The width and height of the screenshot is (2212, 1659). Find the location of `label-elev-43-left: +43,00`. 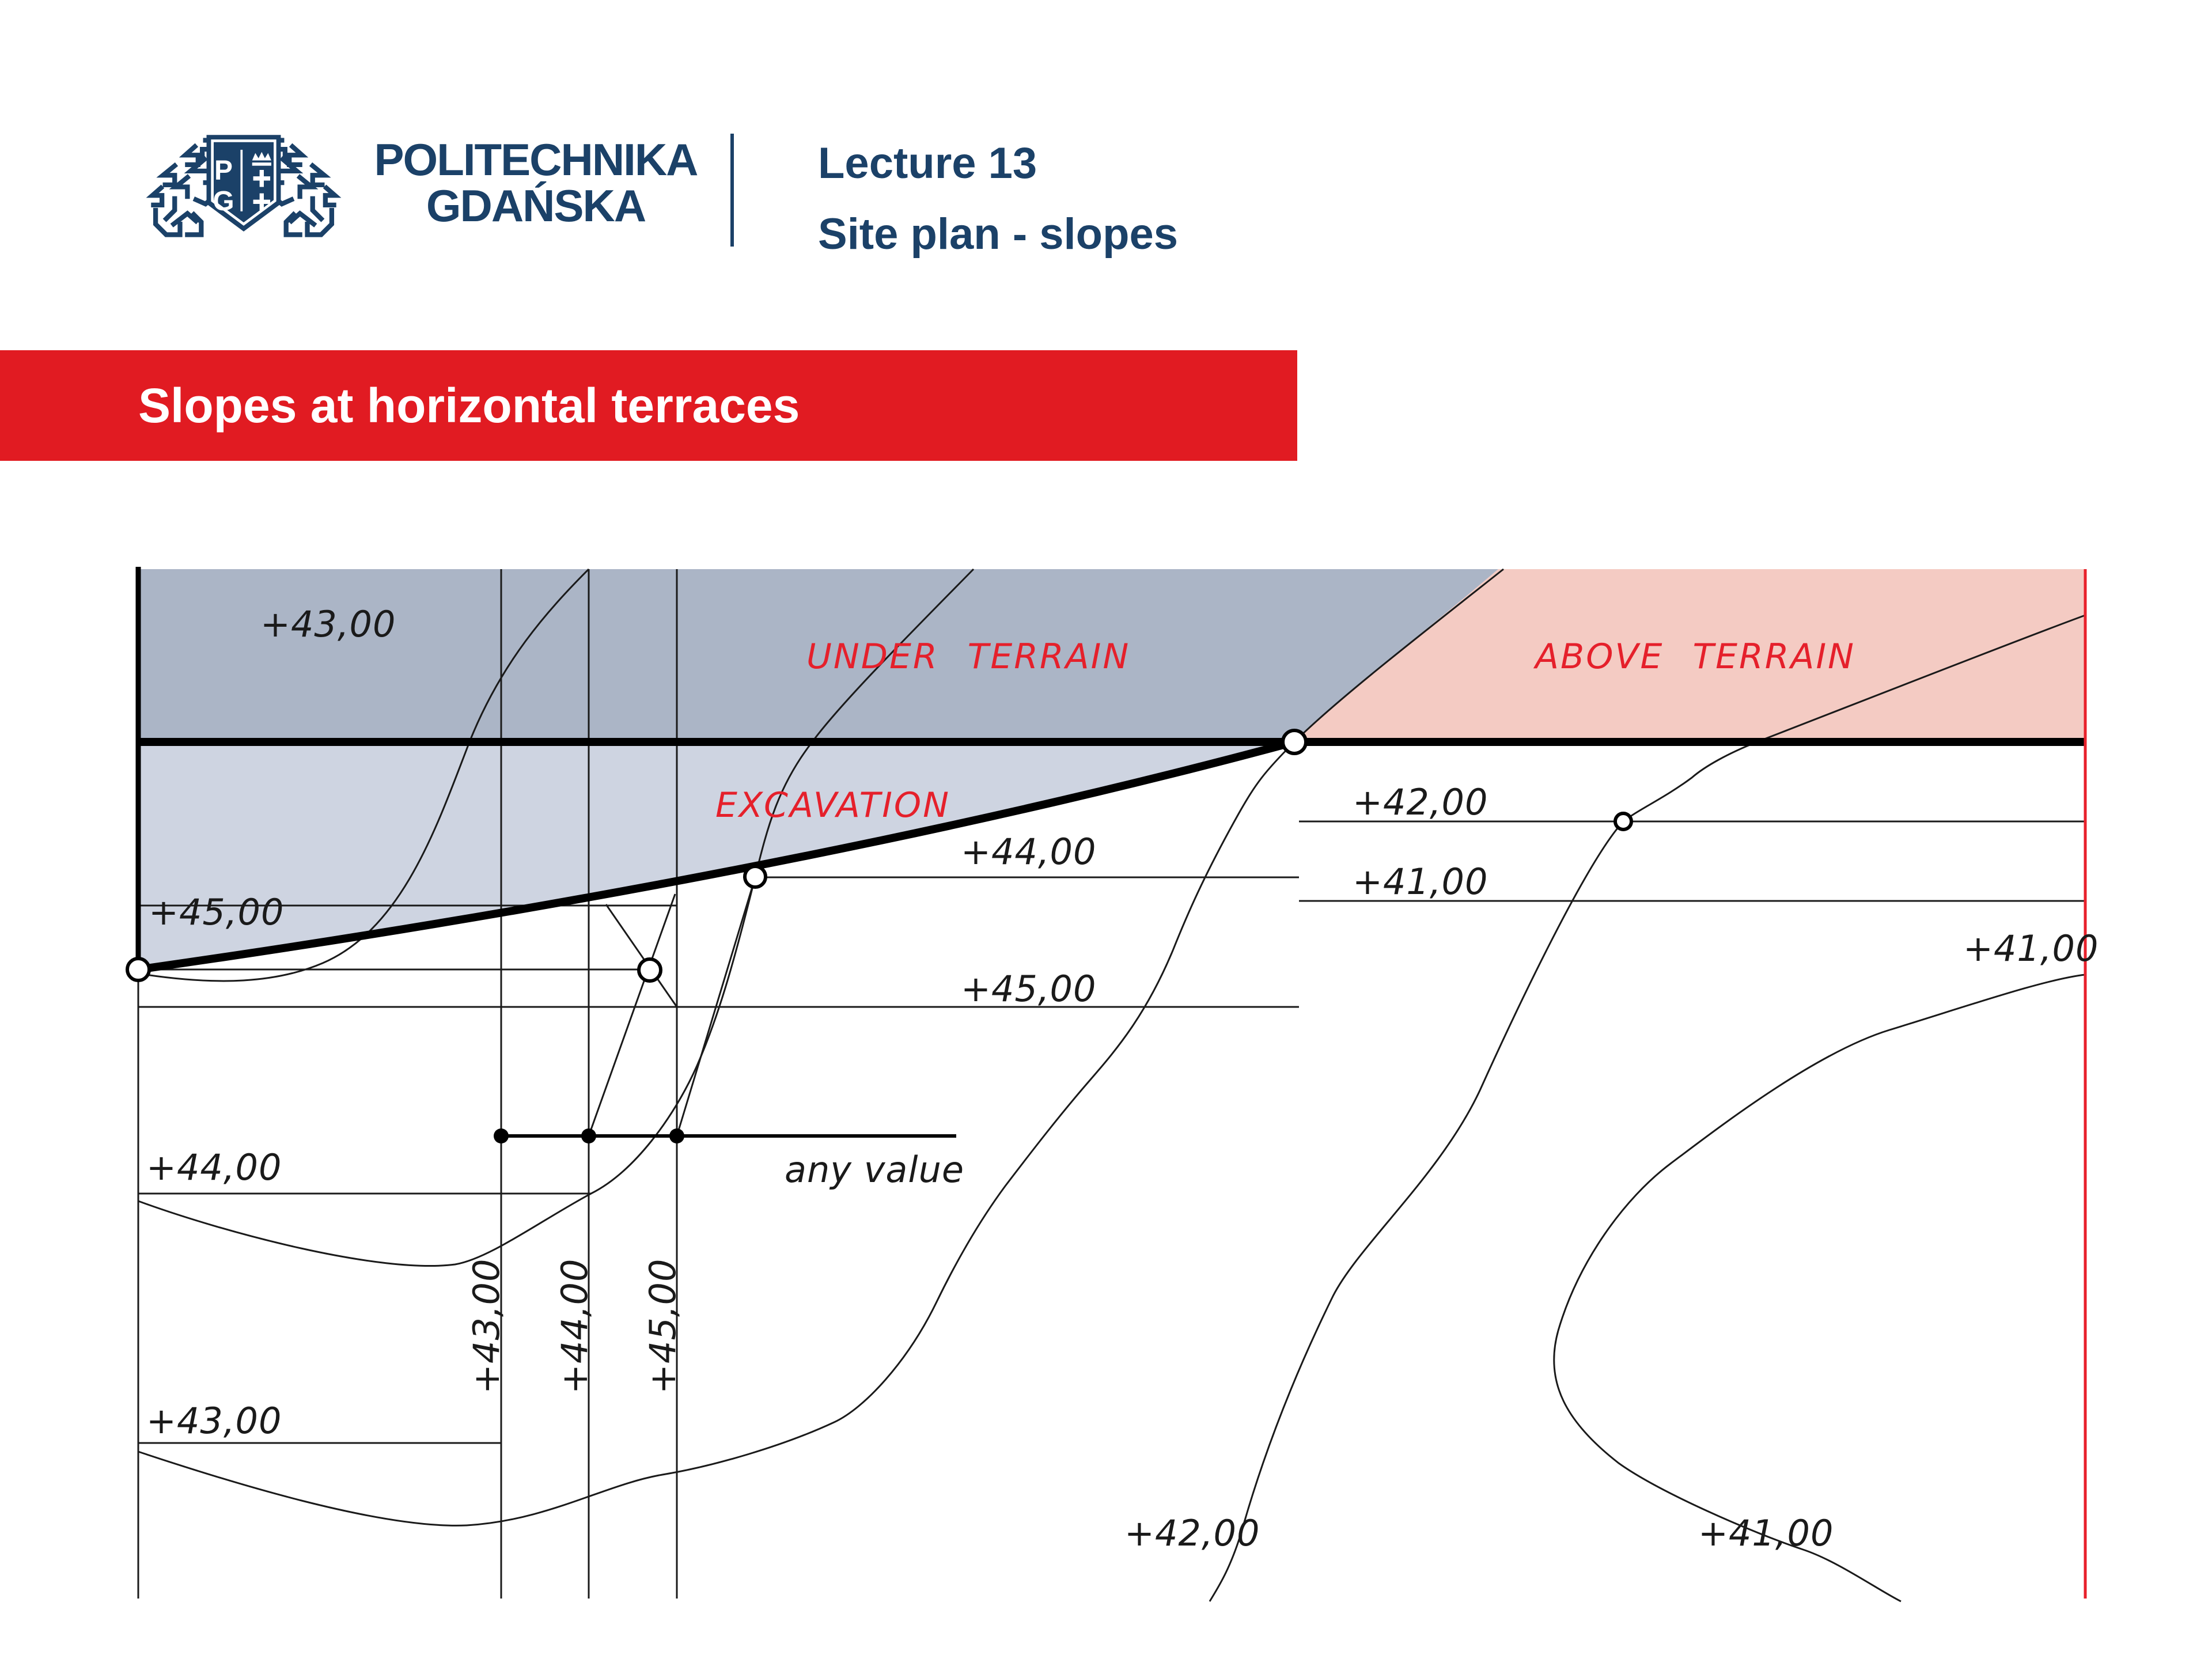

label-elev-43-left: +43,00 is located at coordinates (214, 1421).